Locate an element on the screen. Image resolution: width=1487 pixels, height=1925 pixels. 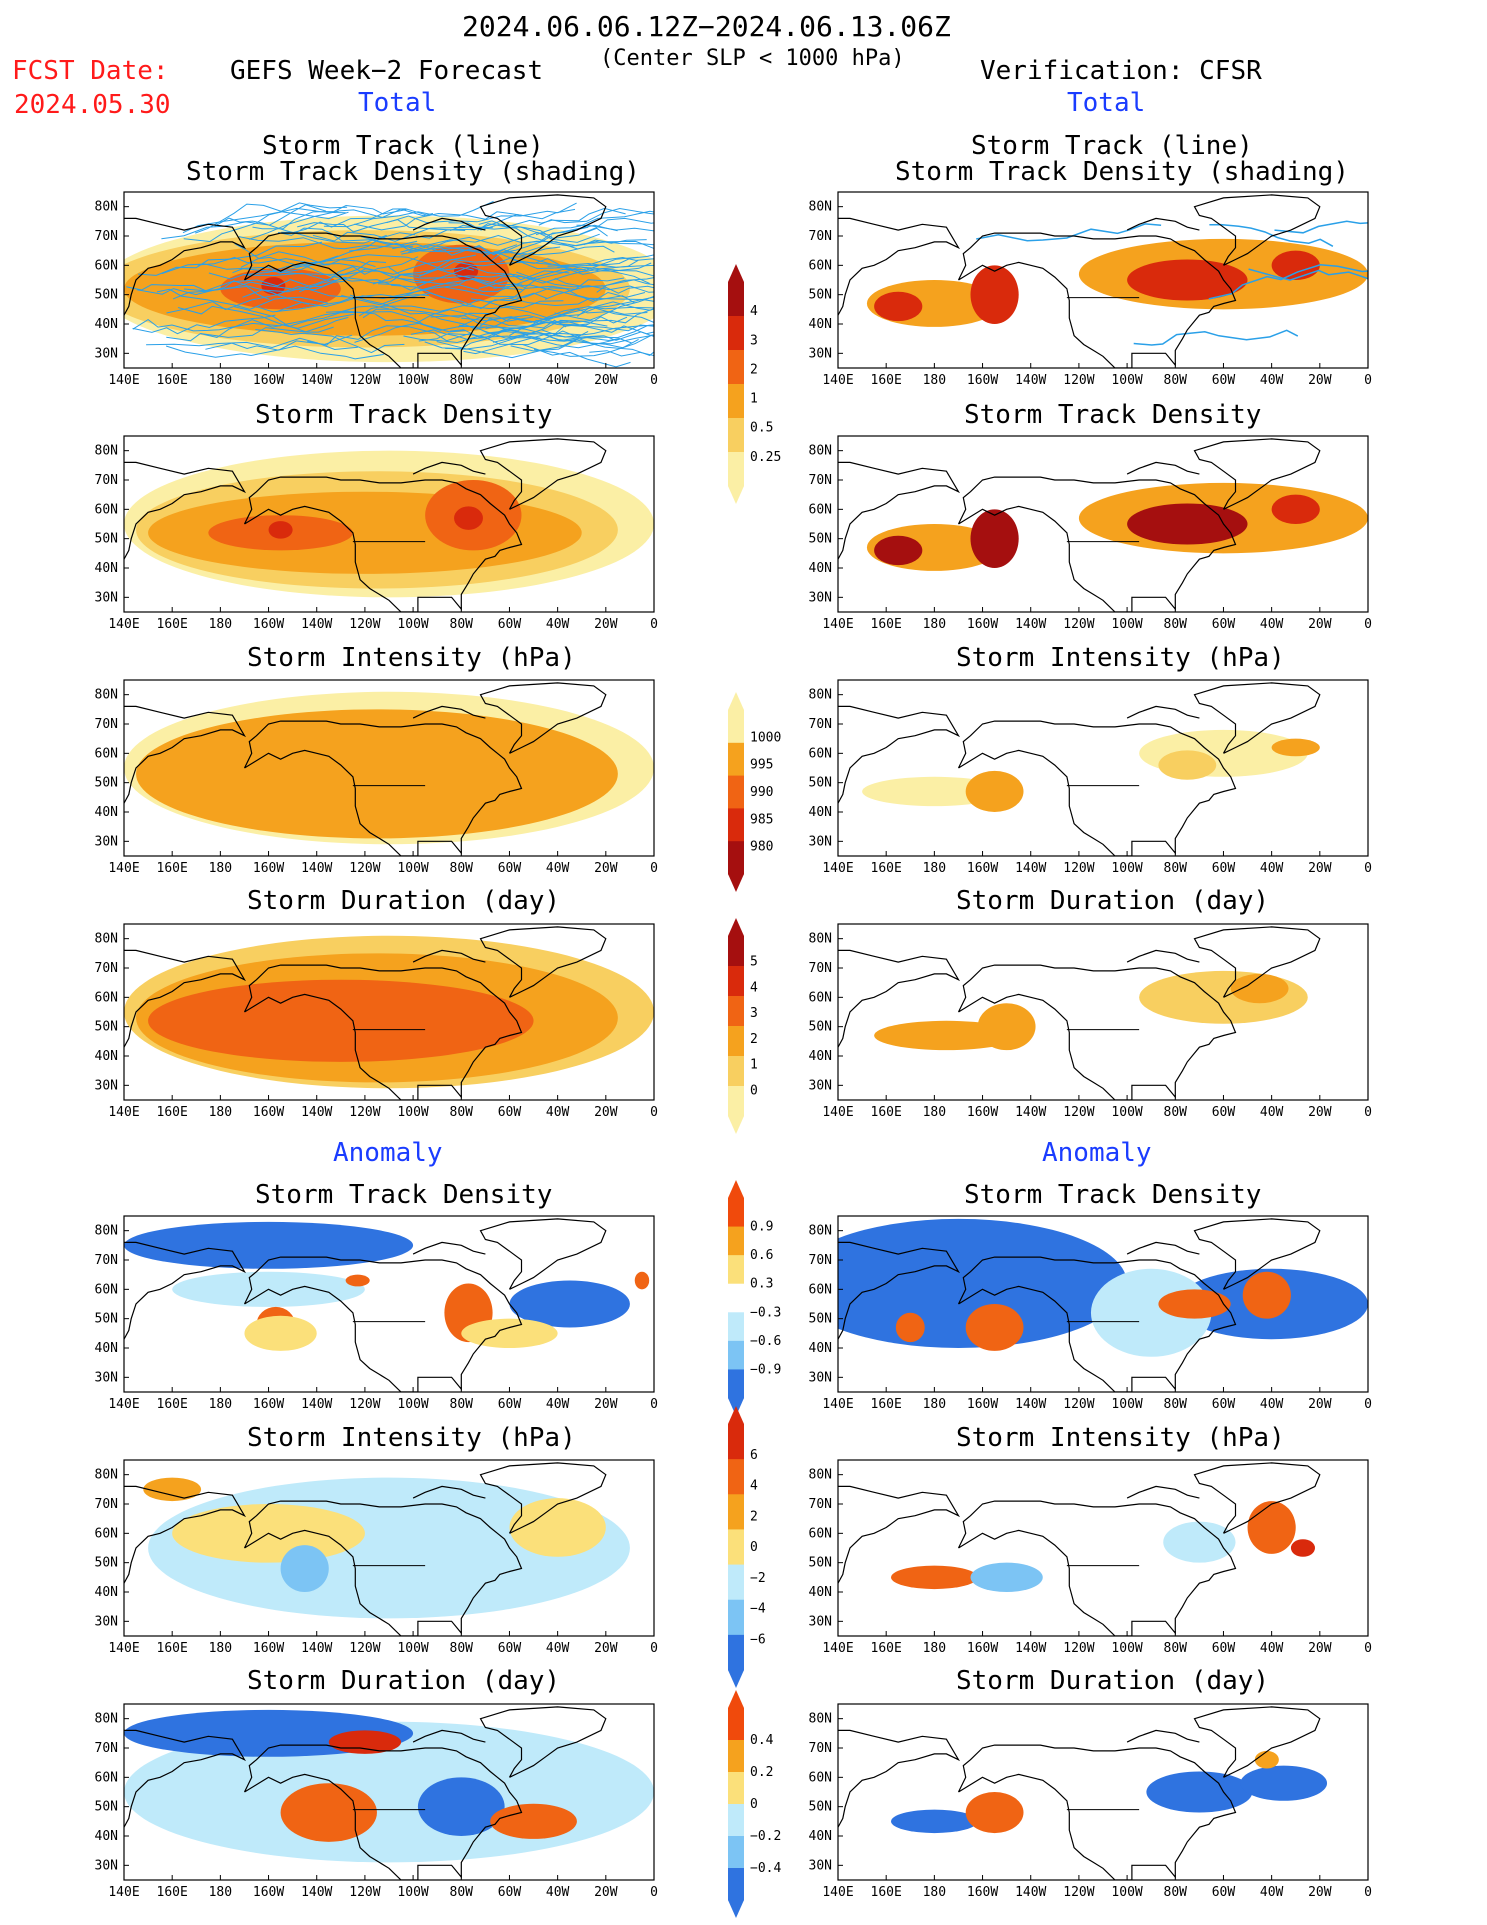
colorbar-label: 2 is located at coordinates (754, 1039).